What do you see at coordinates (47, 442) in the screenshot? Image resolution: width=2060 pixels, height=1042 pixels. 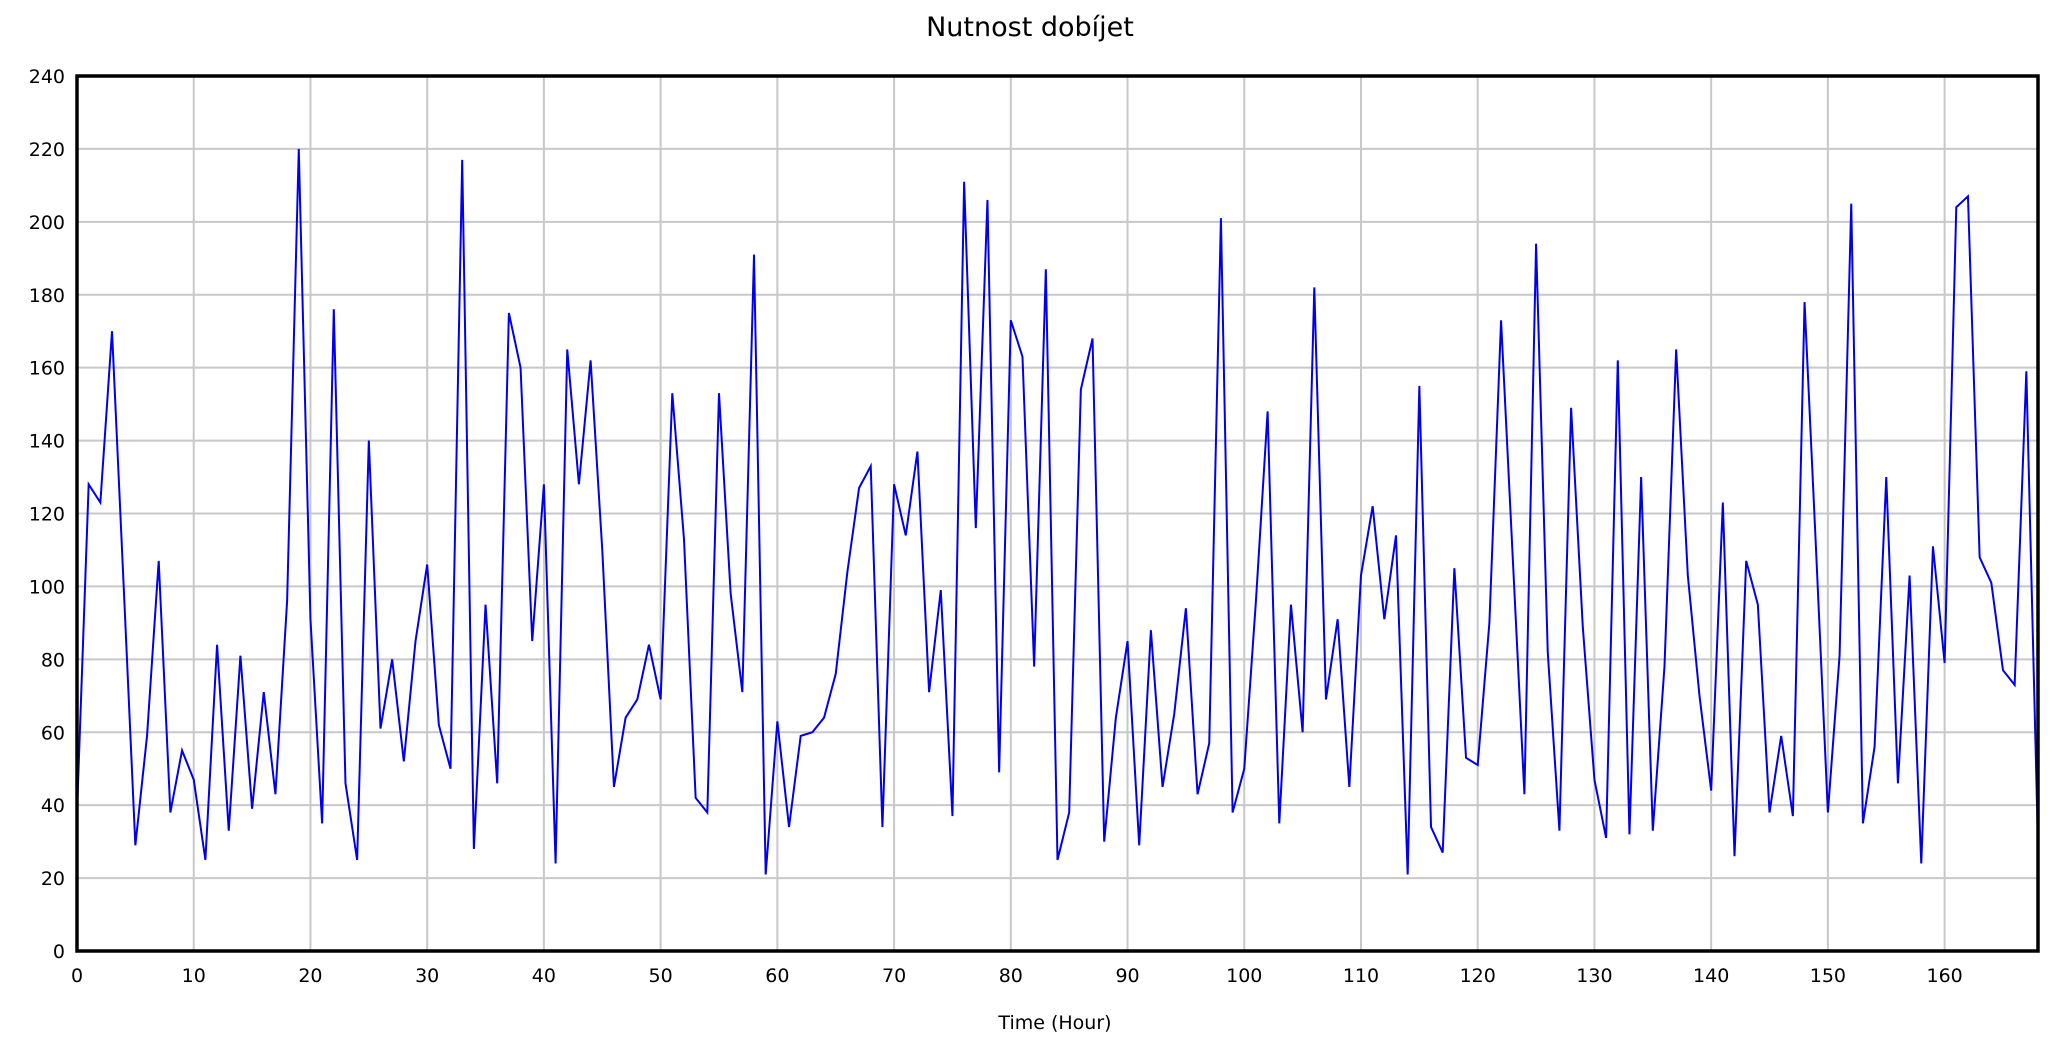 I see `y-tick-label: 140` at bounding box center [47, 442].